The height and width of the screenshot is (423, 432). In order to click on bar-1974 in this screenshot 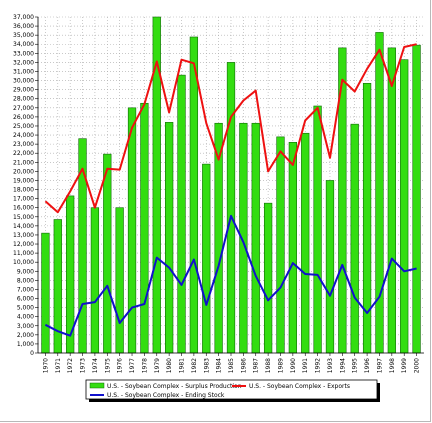, I will do `click(95, 280)`.